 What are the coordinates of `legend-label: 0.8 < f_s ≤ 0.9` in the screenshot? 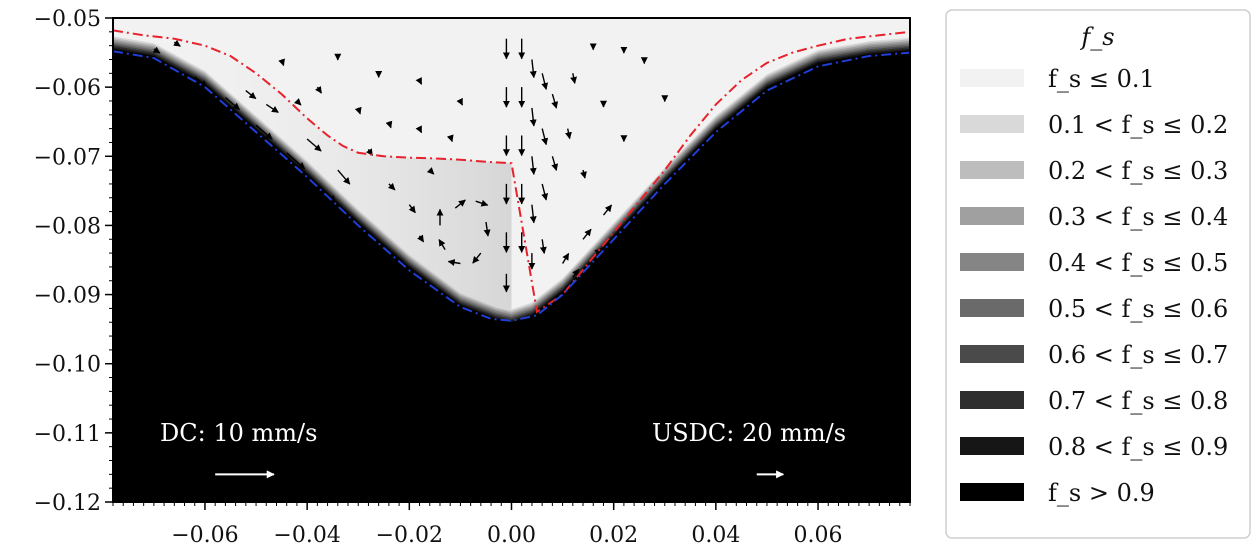 It's located at (1138, 447).